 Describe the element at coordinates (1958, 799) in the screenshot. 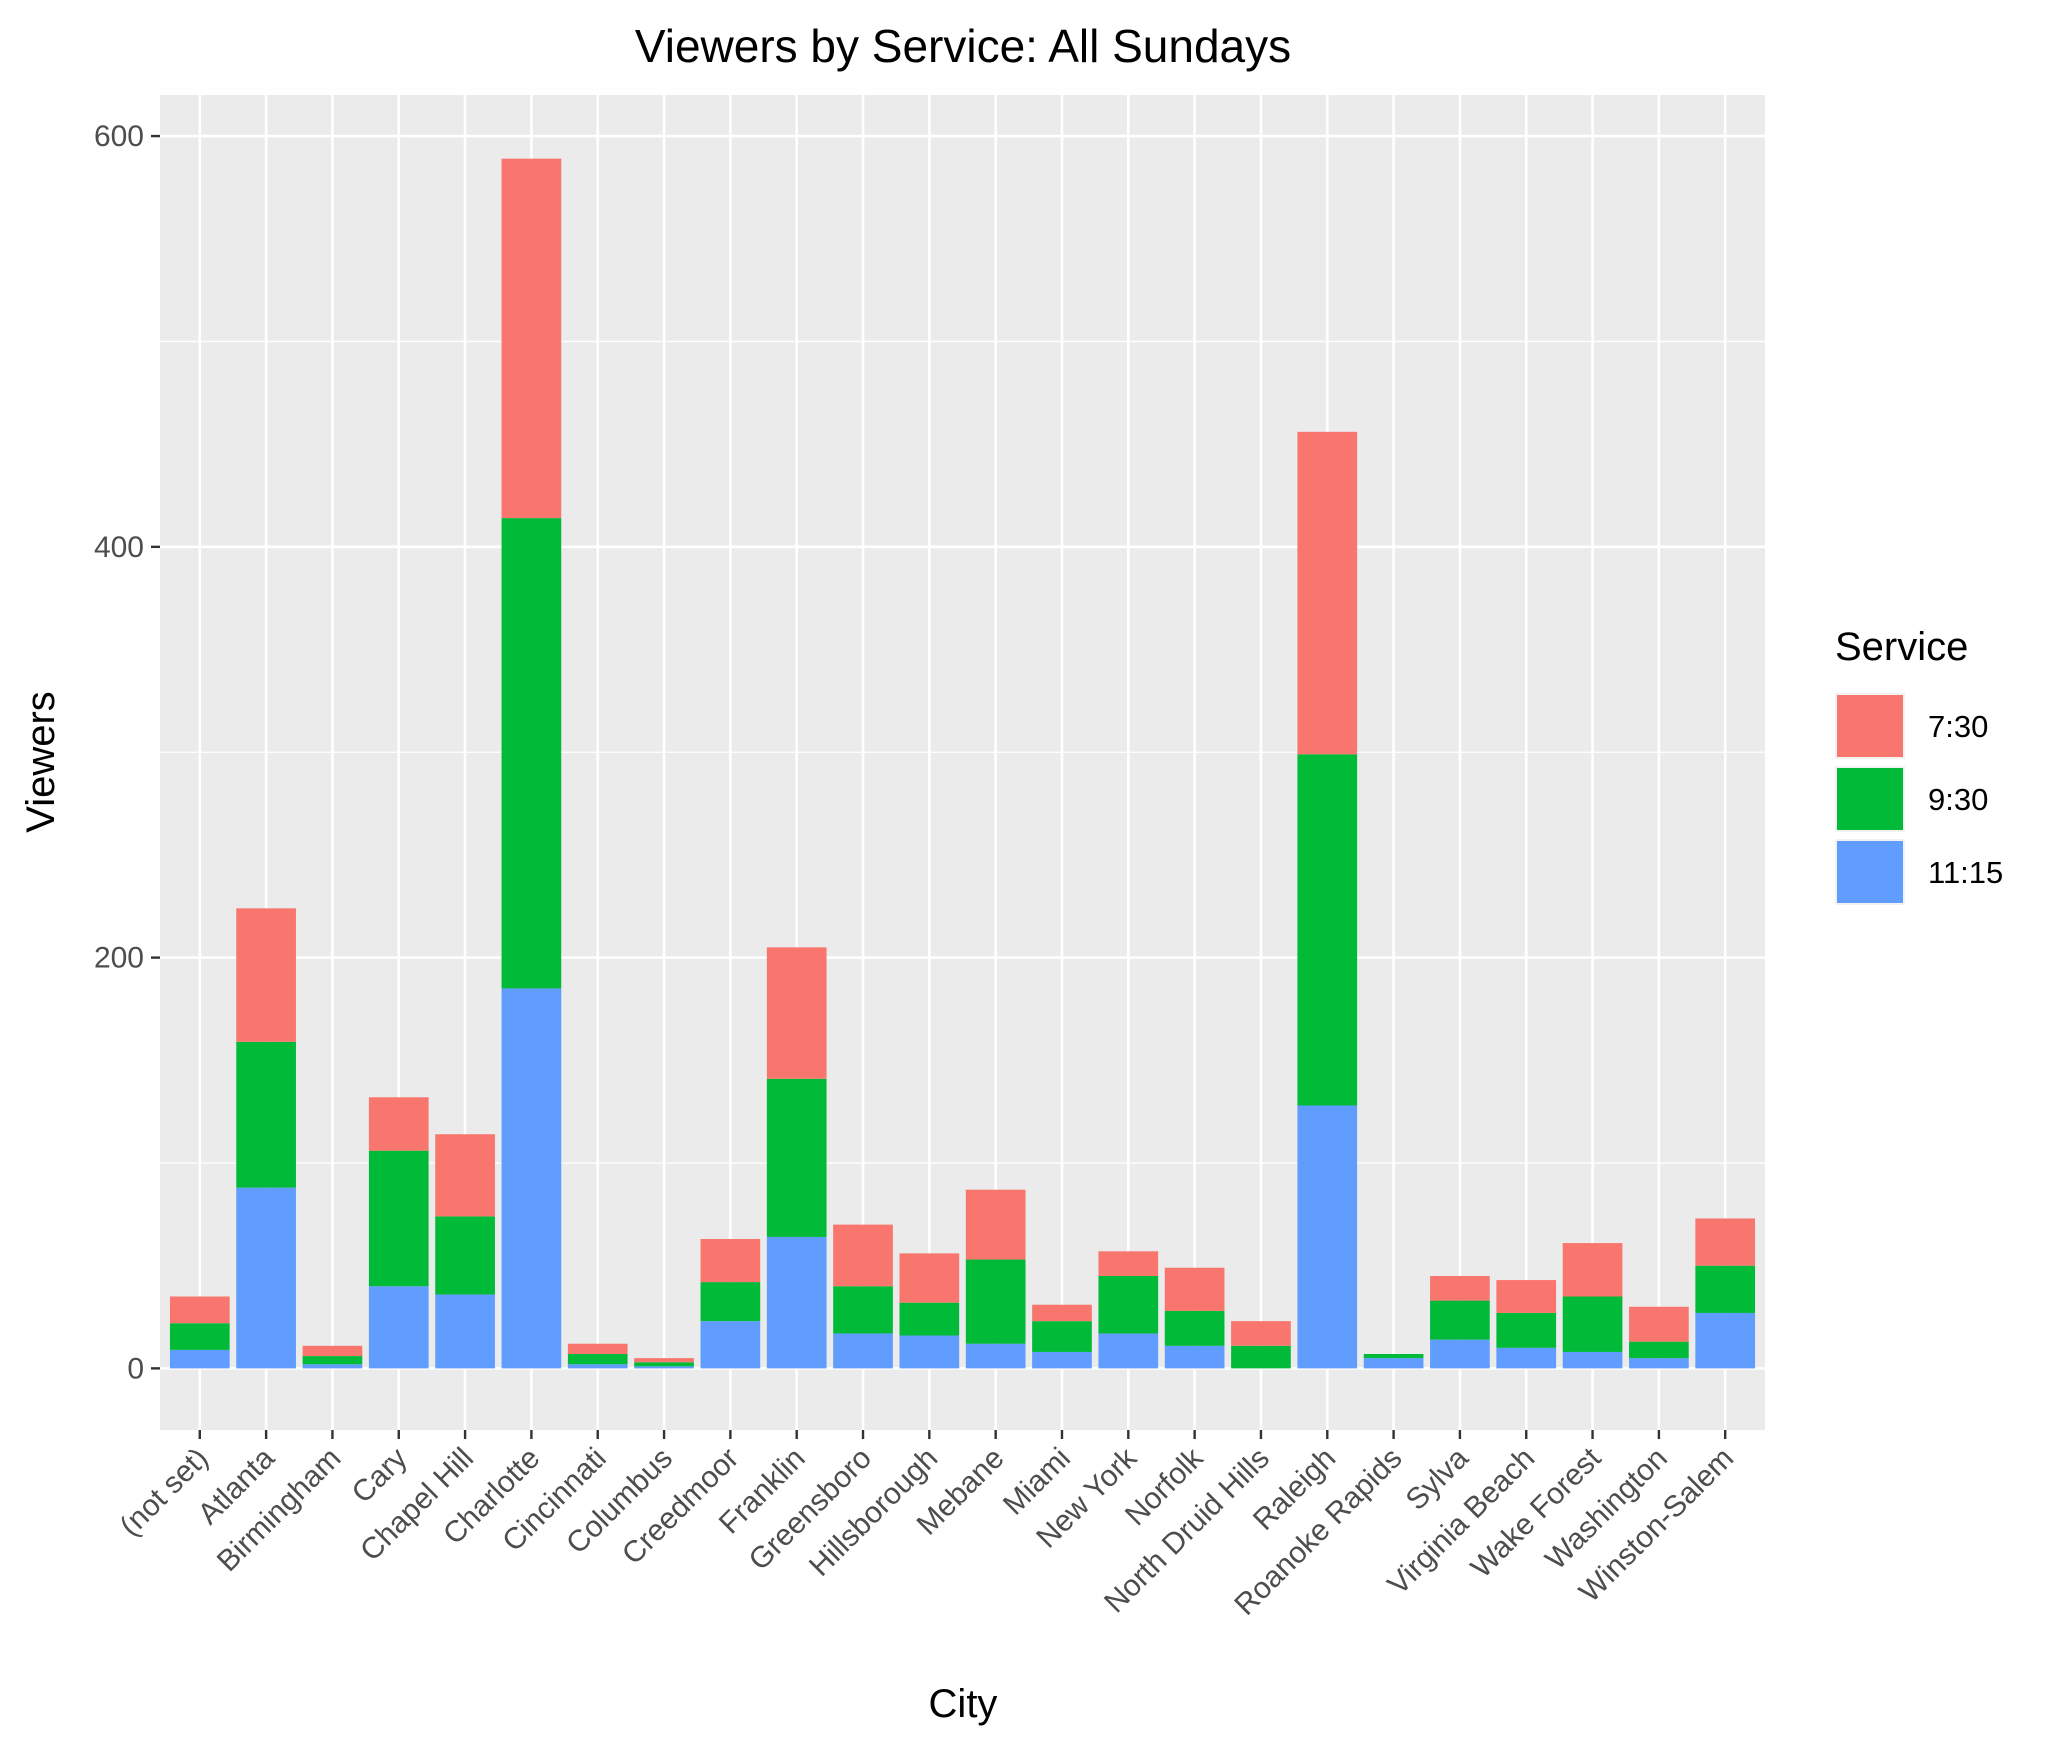

I see `legend-label: 9:30` at that location.